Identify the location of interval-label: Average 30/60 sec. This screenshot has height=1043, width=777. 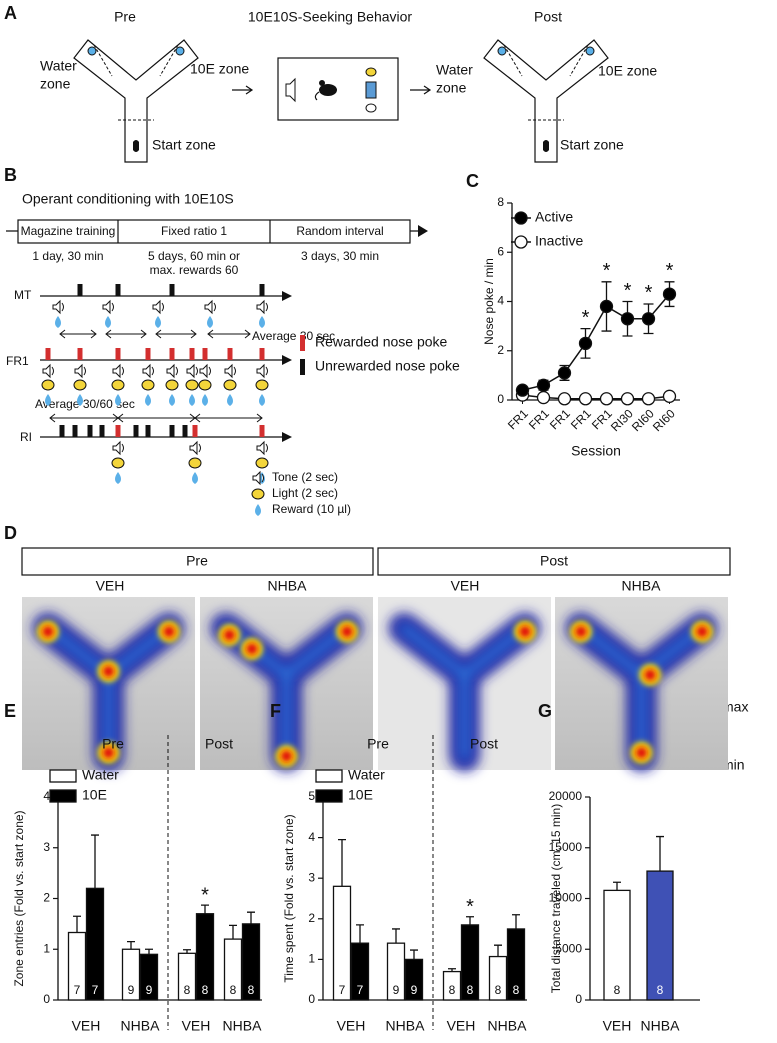
(85, 404).